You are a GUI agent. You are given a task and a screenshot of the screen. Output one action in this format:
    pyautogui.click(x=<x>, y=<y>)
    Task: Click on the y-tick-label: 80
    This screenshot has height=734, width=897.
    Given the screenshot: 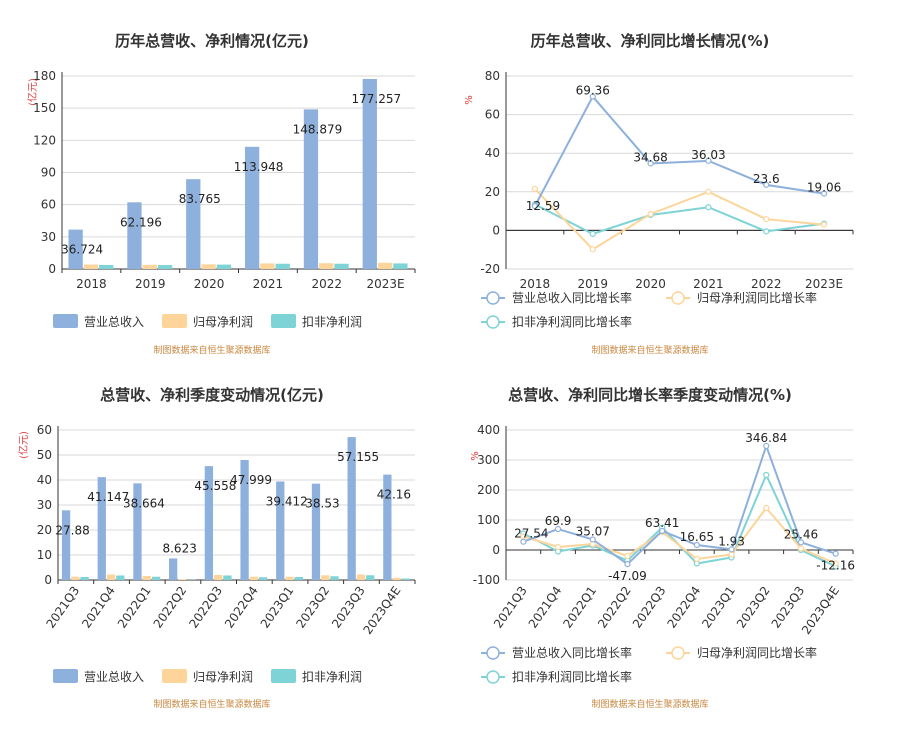 What is the action you would take?
    pyautogui.click(x=492, y=76)
    